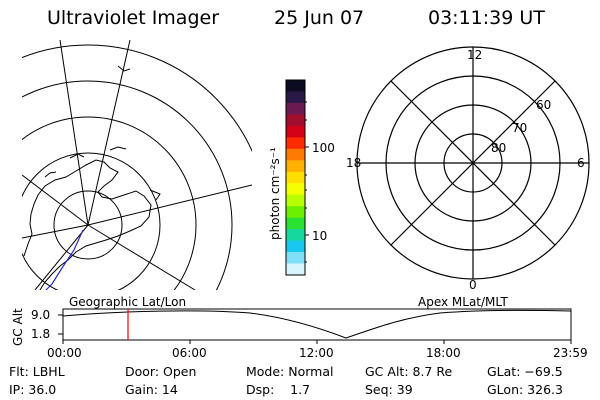  What do you see at coordinates (64, 353) in the screenshot?
I see `altitude-xtick: 00:00` at bounding box center [64, 353].